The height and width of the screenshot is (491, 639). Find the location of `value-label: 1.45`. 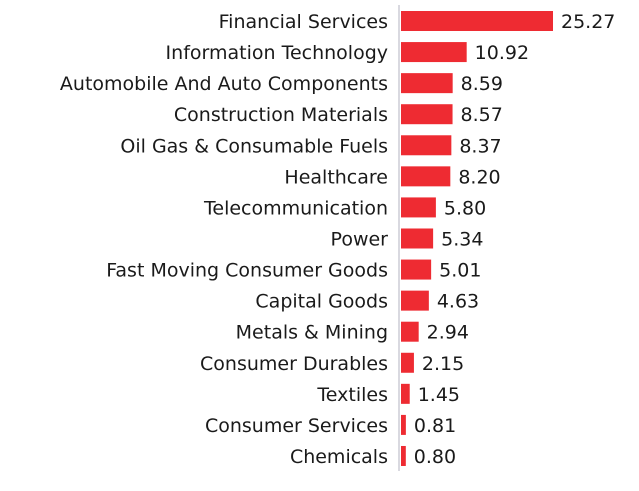

value-label: 1.45 is located at coordinates (439, 395).